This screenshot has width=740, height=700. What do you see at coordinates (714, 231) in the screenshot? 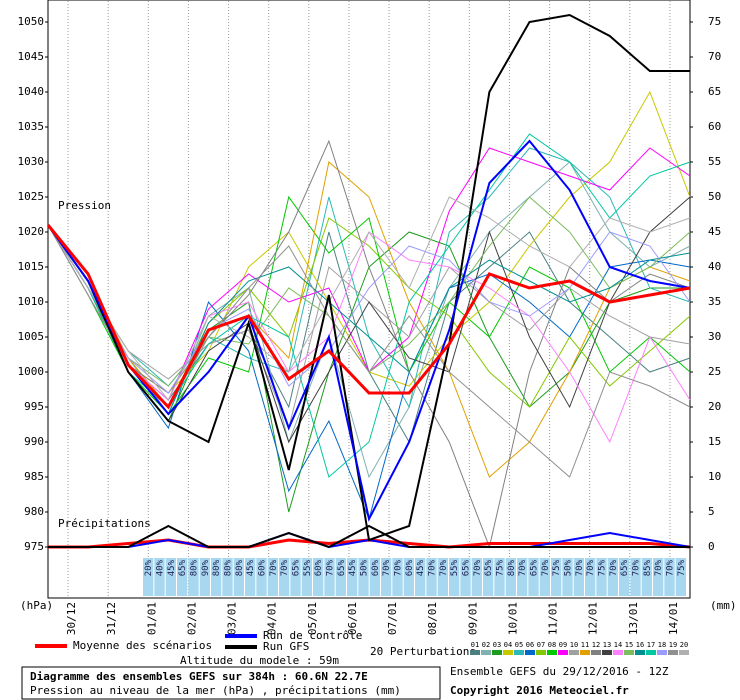
I see `y2-tick-label: 45` at bounding box center [714, 231].